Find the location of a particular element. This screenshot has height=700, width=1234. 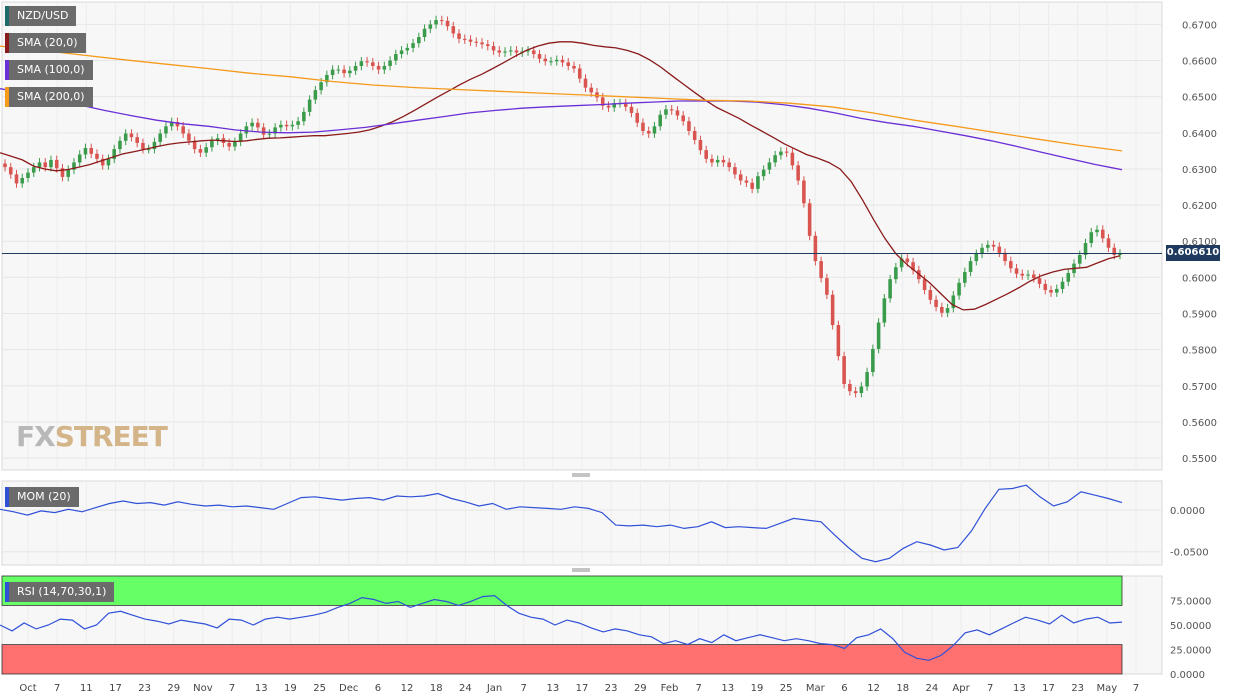

mom-legend: MOM (20) is located at coordinates (42, 497).